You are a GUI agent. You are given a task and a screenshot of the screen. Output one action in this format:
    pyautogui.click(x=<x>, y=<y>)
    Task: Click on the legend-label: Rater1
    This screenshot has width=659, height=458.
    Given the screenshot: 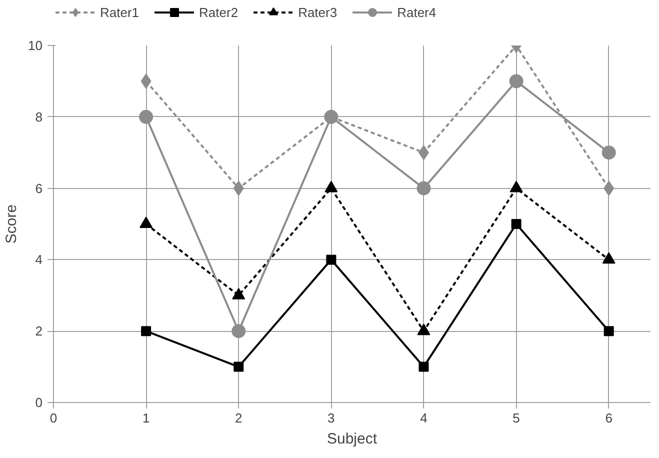 What is the action you would take?
    pyautogui.click(x=120, y=12)
    